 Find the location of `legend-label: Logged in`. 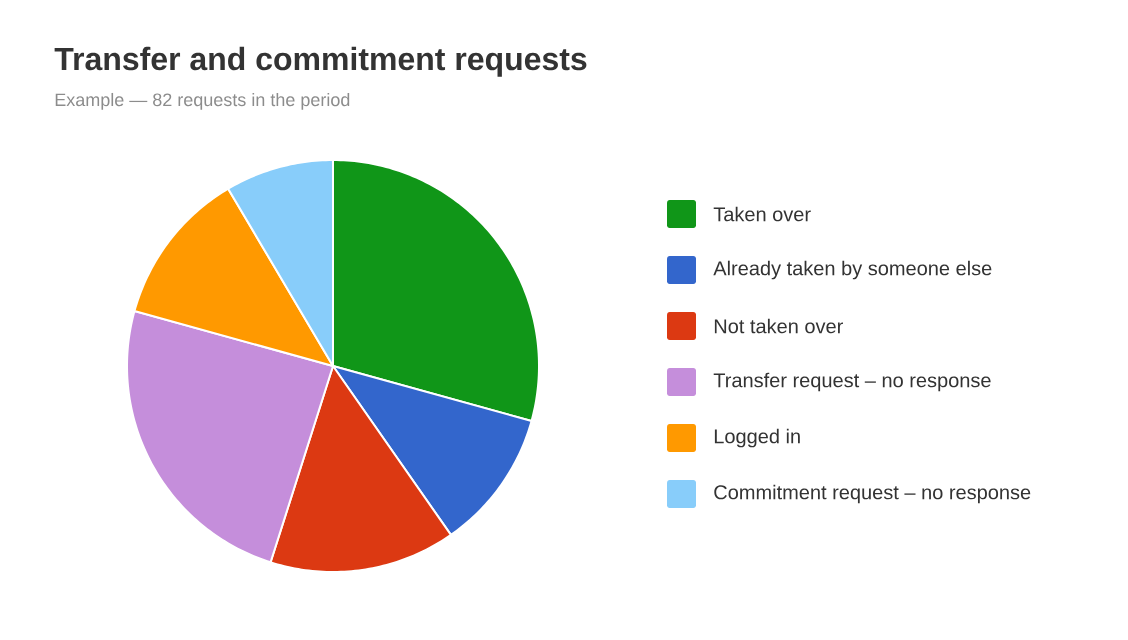

legend-label: Logged in is located at coordinates (757, 438).